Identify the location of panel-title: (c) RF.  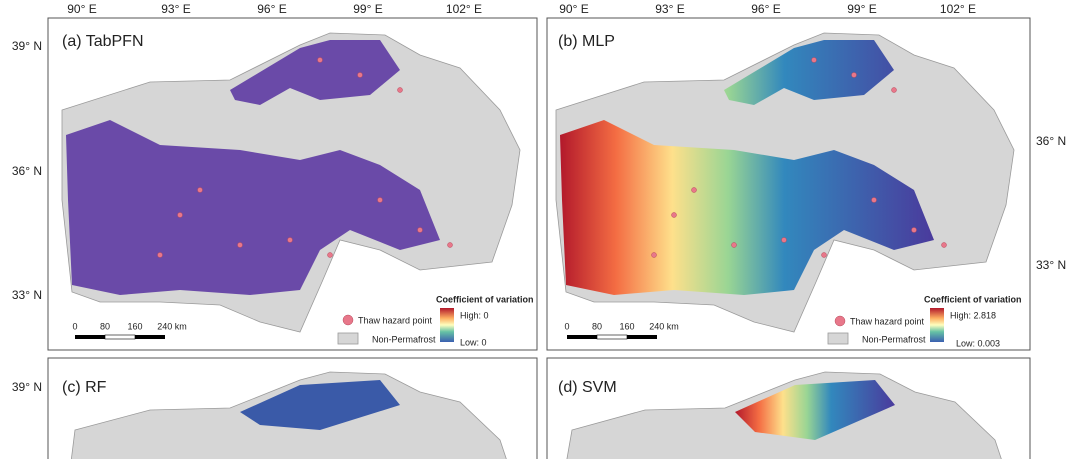
(84, 387).